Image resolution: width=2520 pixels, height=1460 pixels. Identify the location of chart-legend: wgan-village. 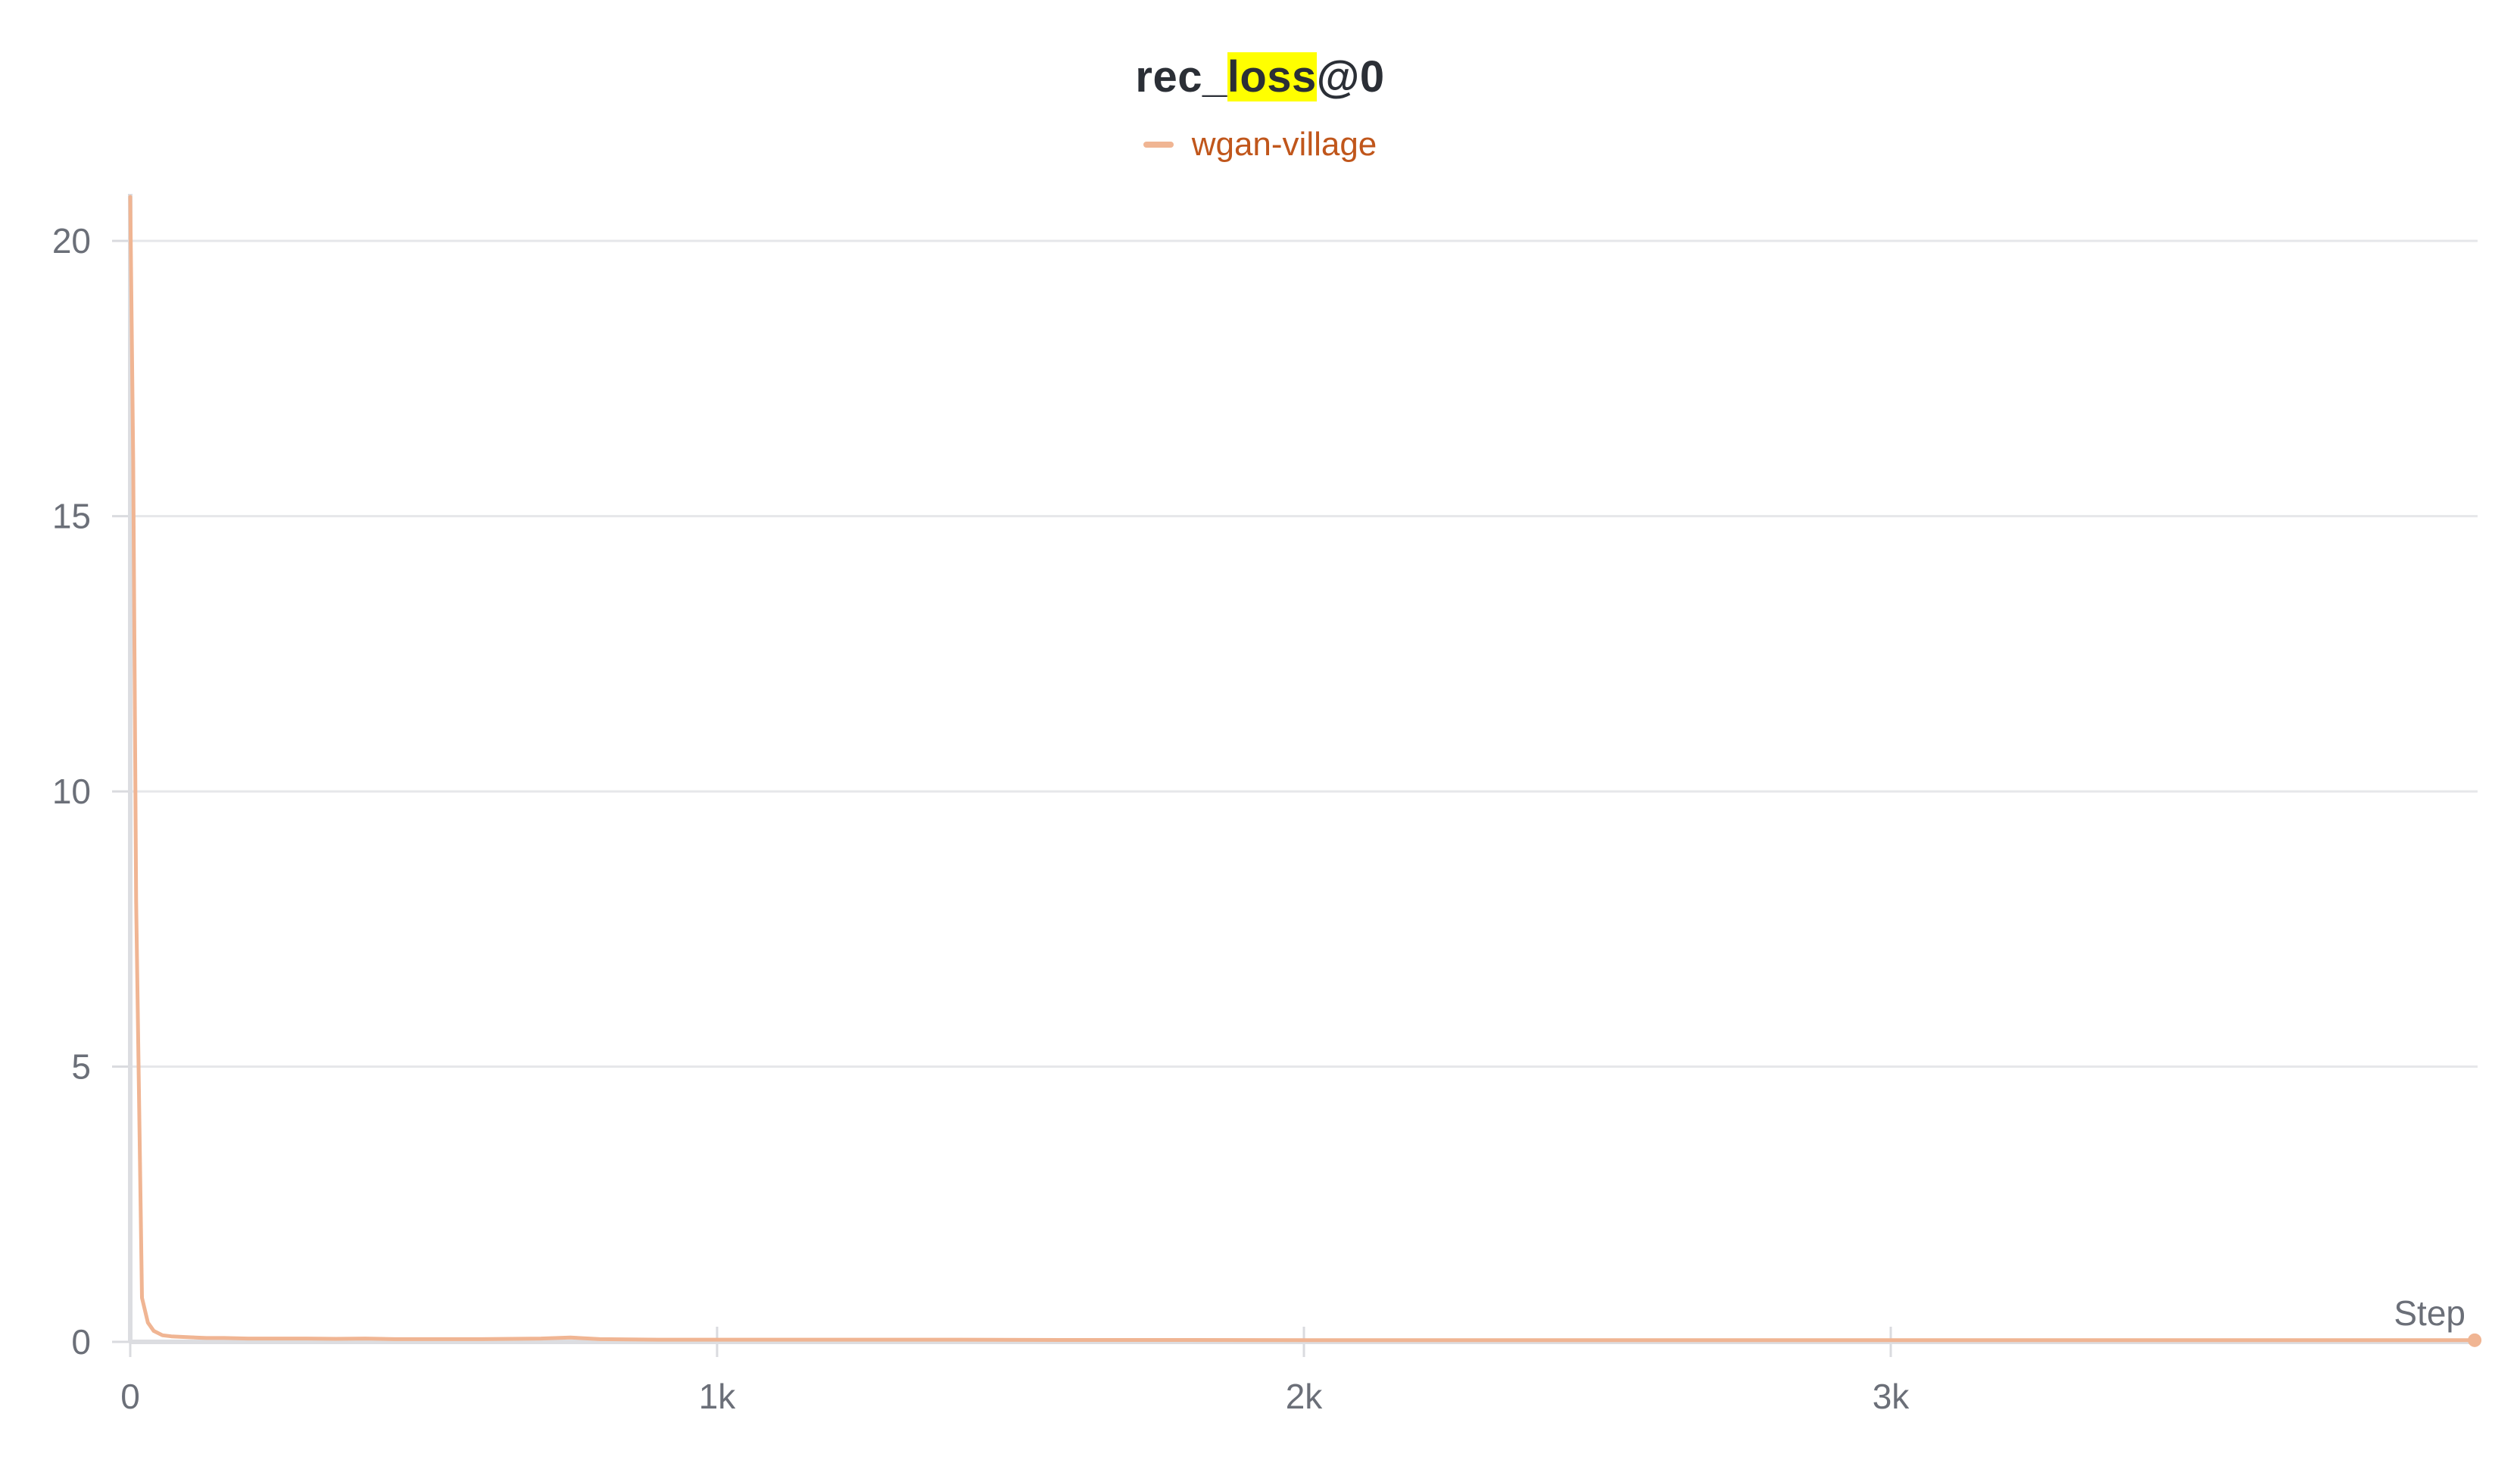
(1260, 145).